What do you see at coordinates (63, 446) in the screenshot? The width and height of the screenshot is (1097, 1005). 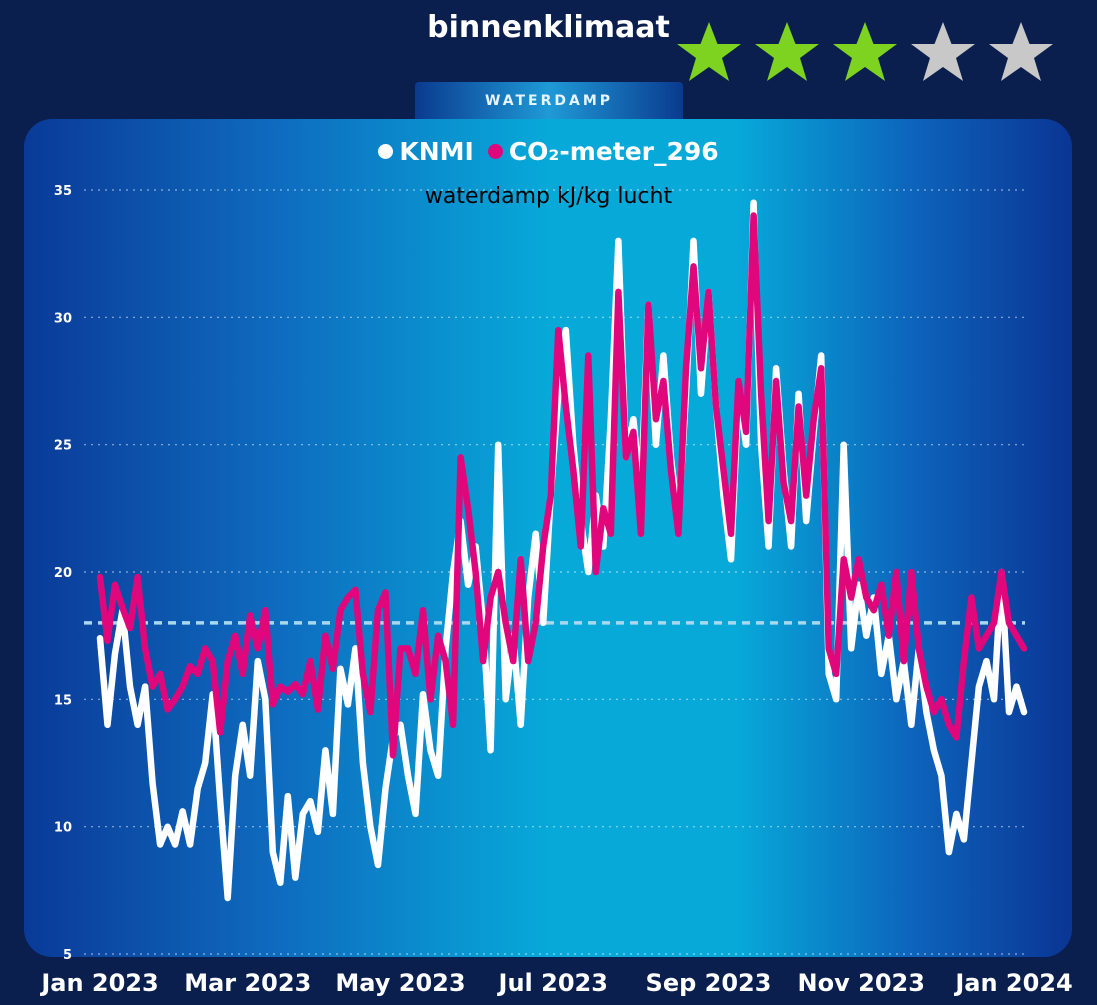 I see `y-tick-label-4: 25` at bounding box center [63, 446].